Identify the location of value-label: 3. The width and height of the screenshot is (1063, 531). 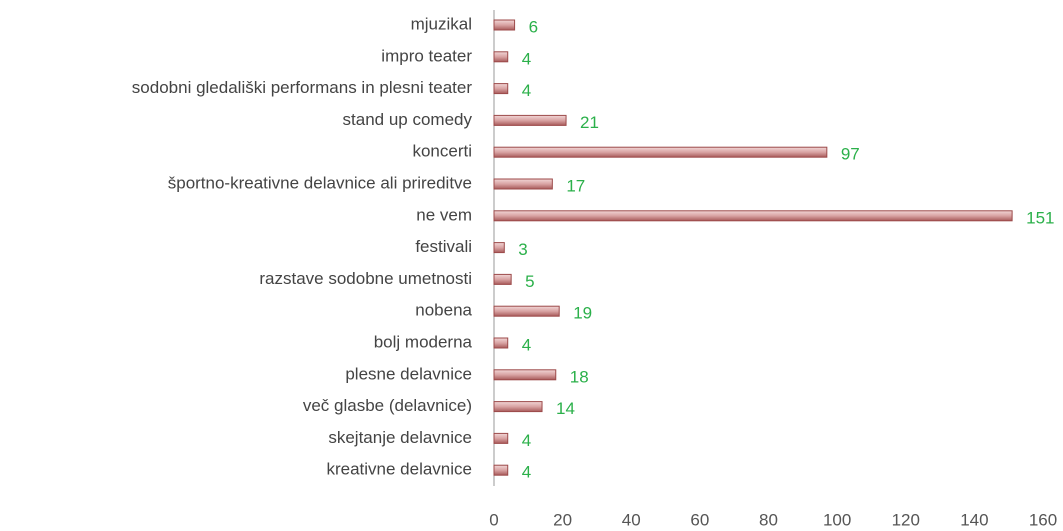
(522, 249).